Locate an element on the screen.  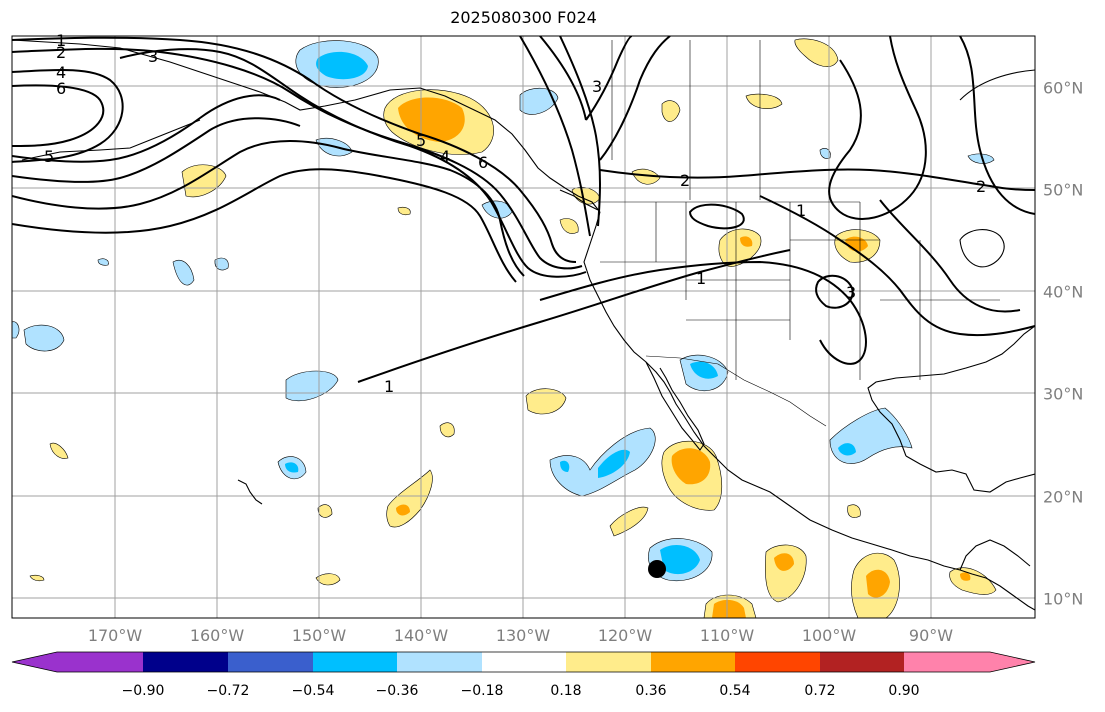
colorbar-tick-label: 0.72 is located at coordinates (820, 691).